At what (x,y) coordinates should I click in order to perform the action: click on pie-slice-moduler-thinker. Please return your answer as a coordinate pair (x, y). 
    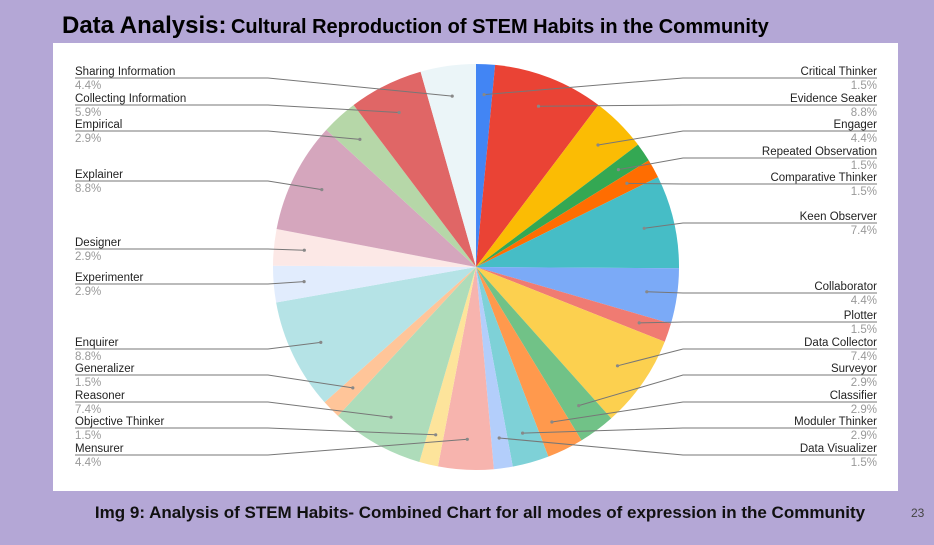
    Looking at the image, I should click on (512, 367).